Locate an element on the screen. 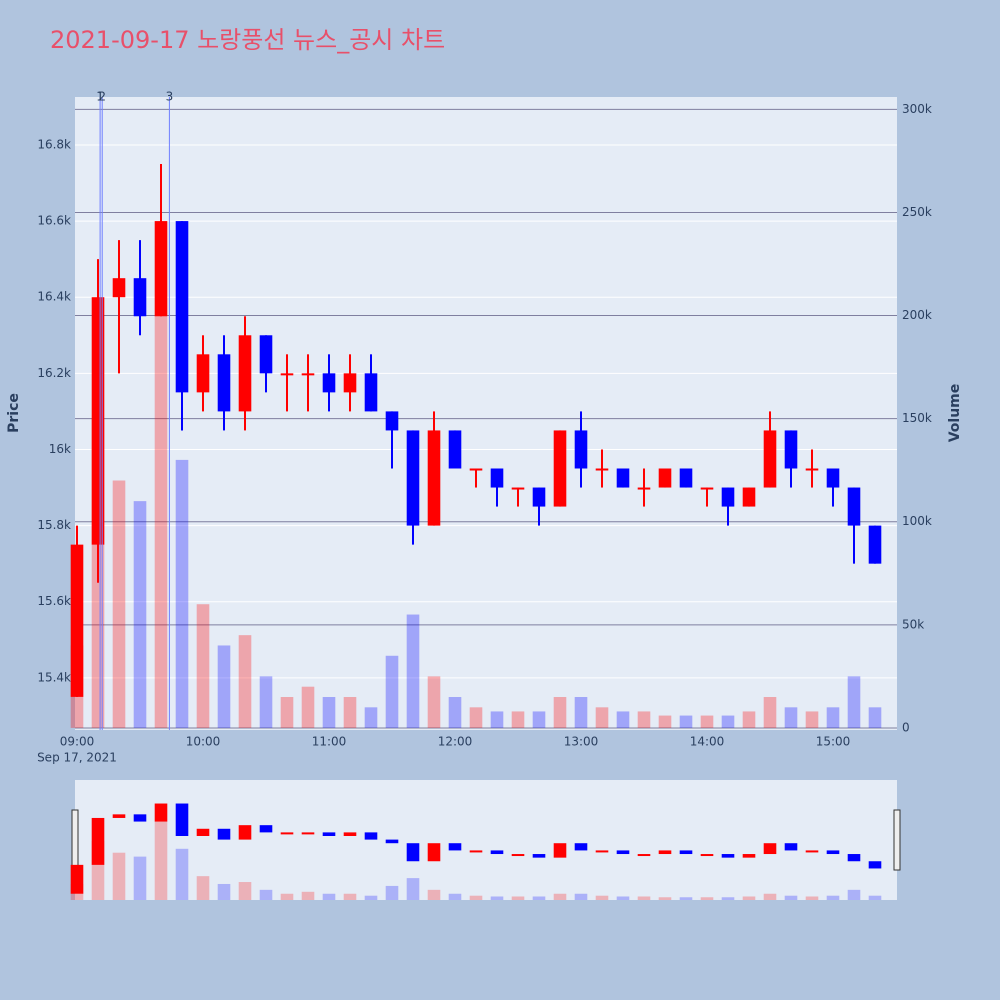 The image size is (1000, 1000). y2-tick-label: 50k is located at coordinates (913, 624).